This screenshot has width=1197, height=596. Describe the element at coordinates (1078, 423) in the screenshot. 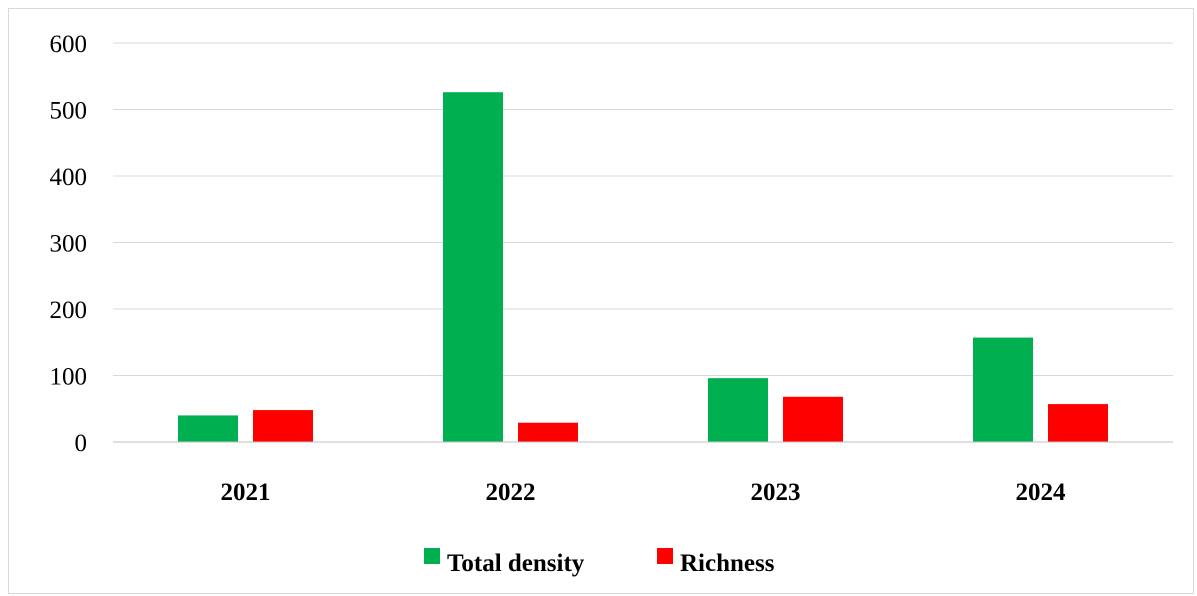

I see `bar-richness-2024` at that location.